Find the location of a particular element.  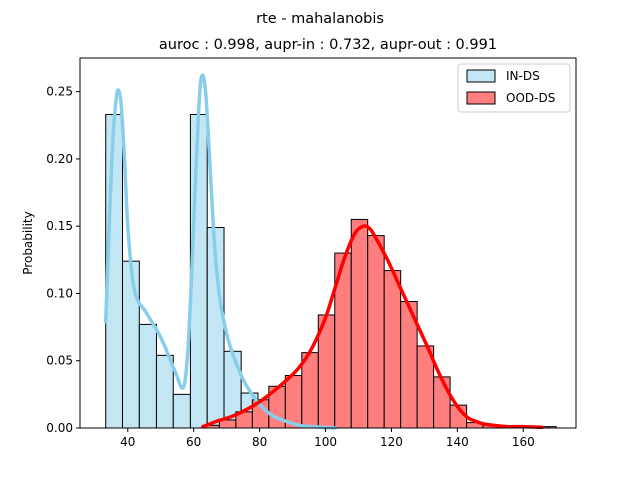

y-tick-label: 0.10 is located at coordinates (59, 293).